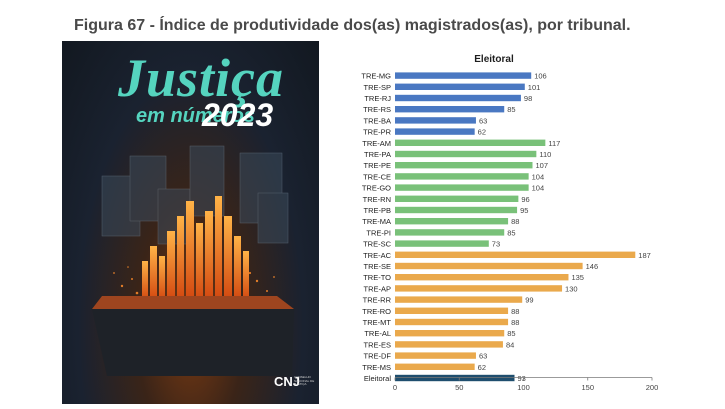  I want to click on bar-tre-to, so click(482, 277).